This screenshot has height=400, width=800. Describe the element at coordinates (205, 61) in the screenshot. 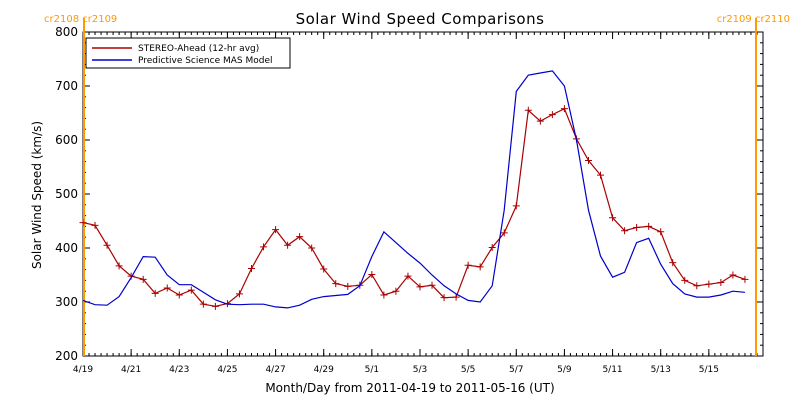

I see `legend-label-mas: Predictive Science MAS Model` at that location.